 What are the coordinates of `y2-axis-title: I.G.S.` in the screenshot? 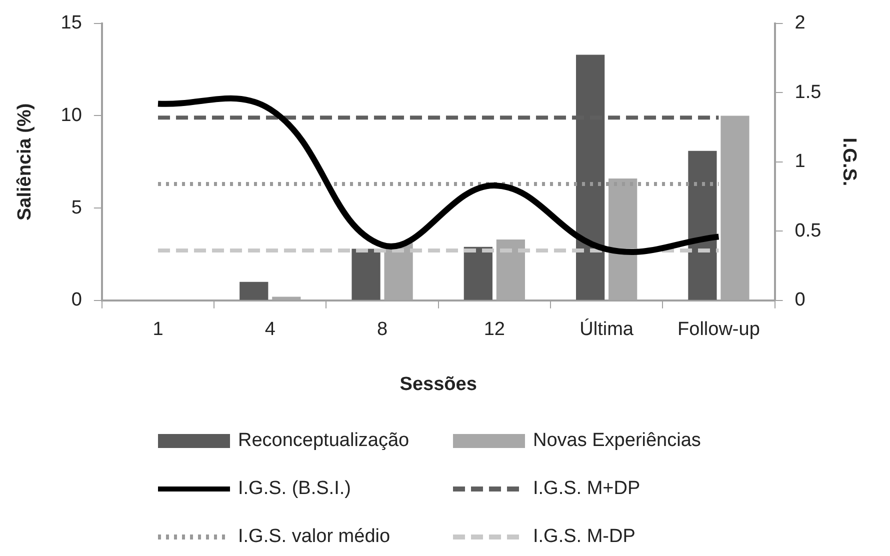 It's located at (849, 162).